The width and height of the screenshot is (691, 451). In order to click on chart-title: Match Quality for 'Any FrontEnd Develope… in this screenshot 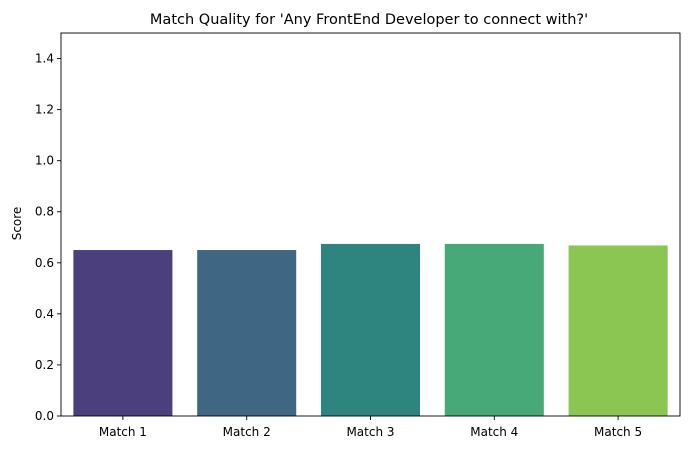, I will do `click(369, 20)`.